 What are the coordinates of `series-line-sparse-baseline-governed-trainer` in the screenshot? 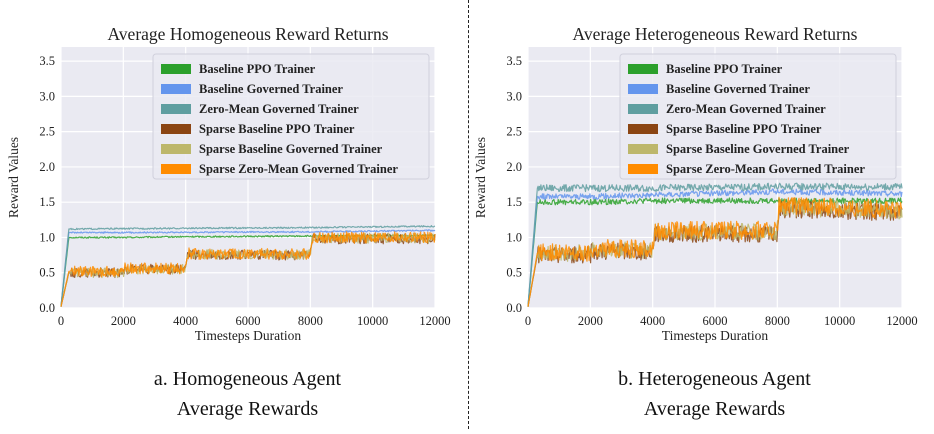 It's located at (248, 269).